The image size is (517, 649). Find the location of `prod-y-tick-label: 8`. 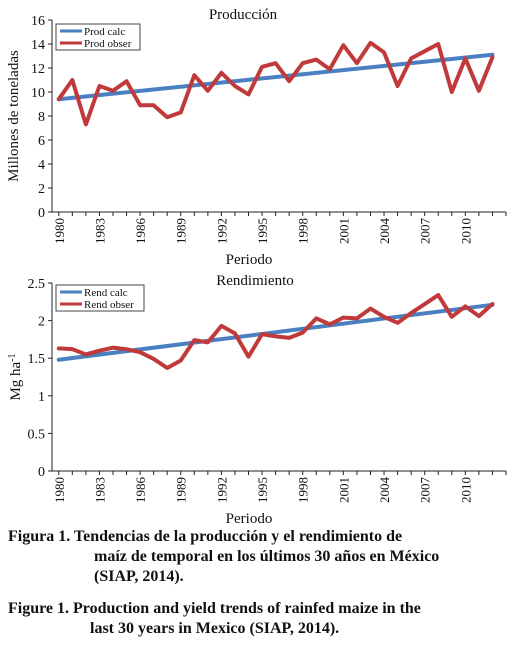

prod-y-tick-label: 8 is located at coordinates (41, 117).